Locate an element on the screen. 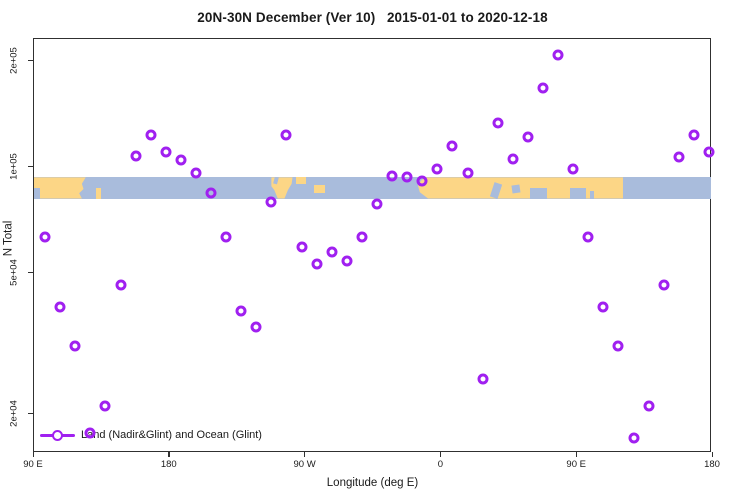 The height and width of the screenshot is (500, 750). y-tick-label: 5e+04 is located at coordinates (14, 272).